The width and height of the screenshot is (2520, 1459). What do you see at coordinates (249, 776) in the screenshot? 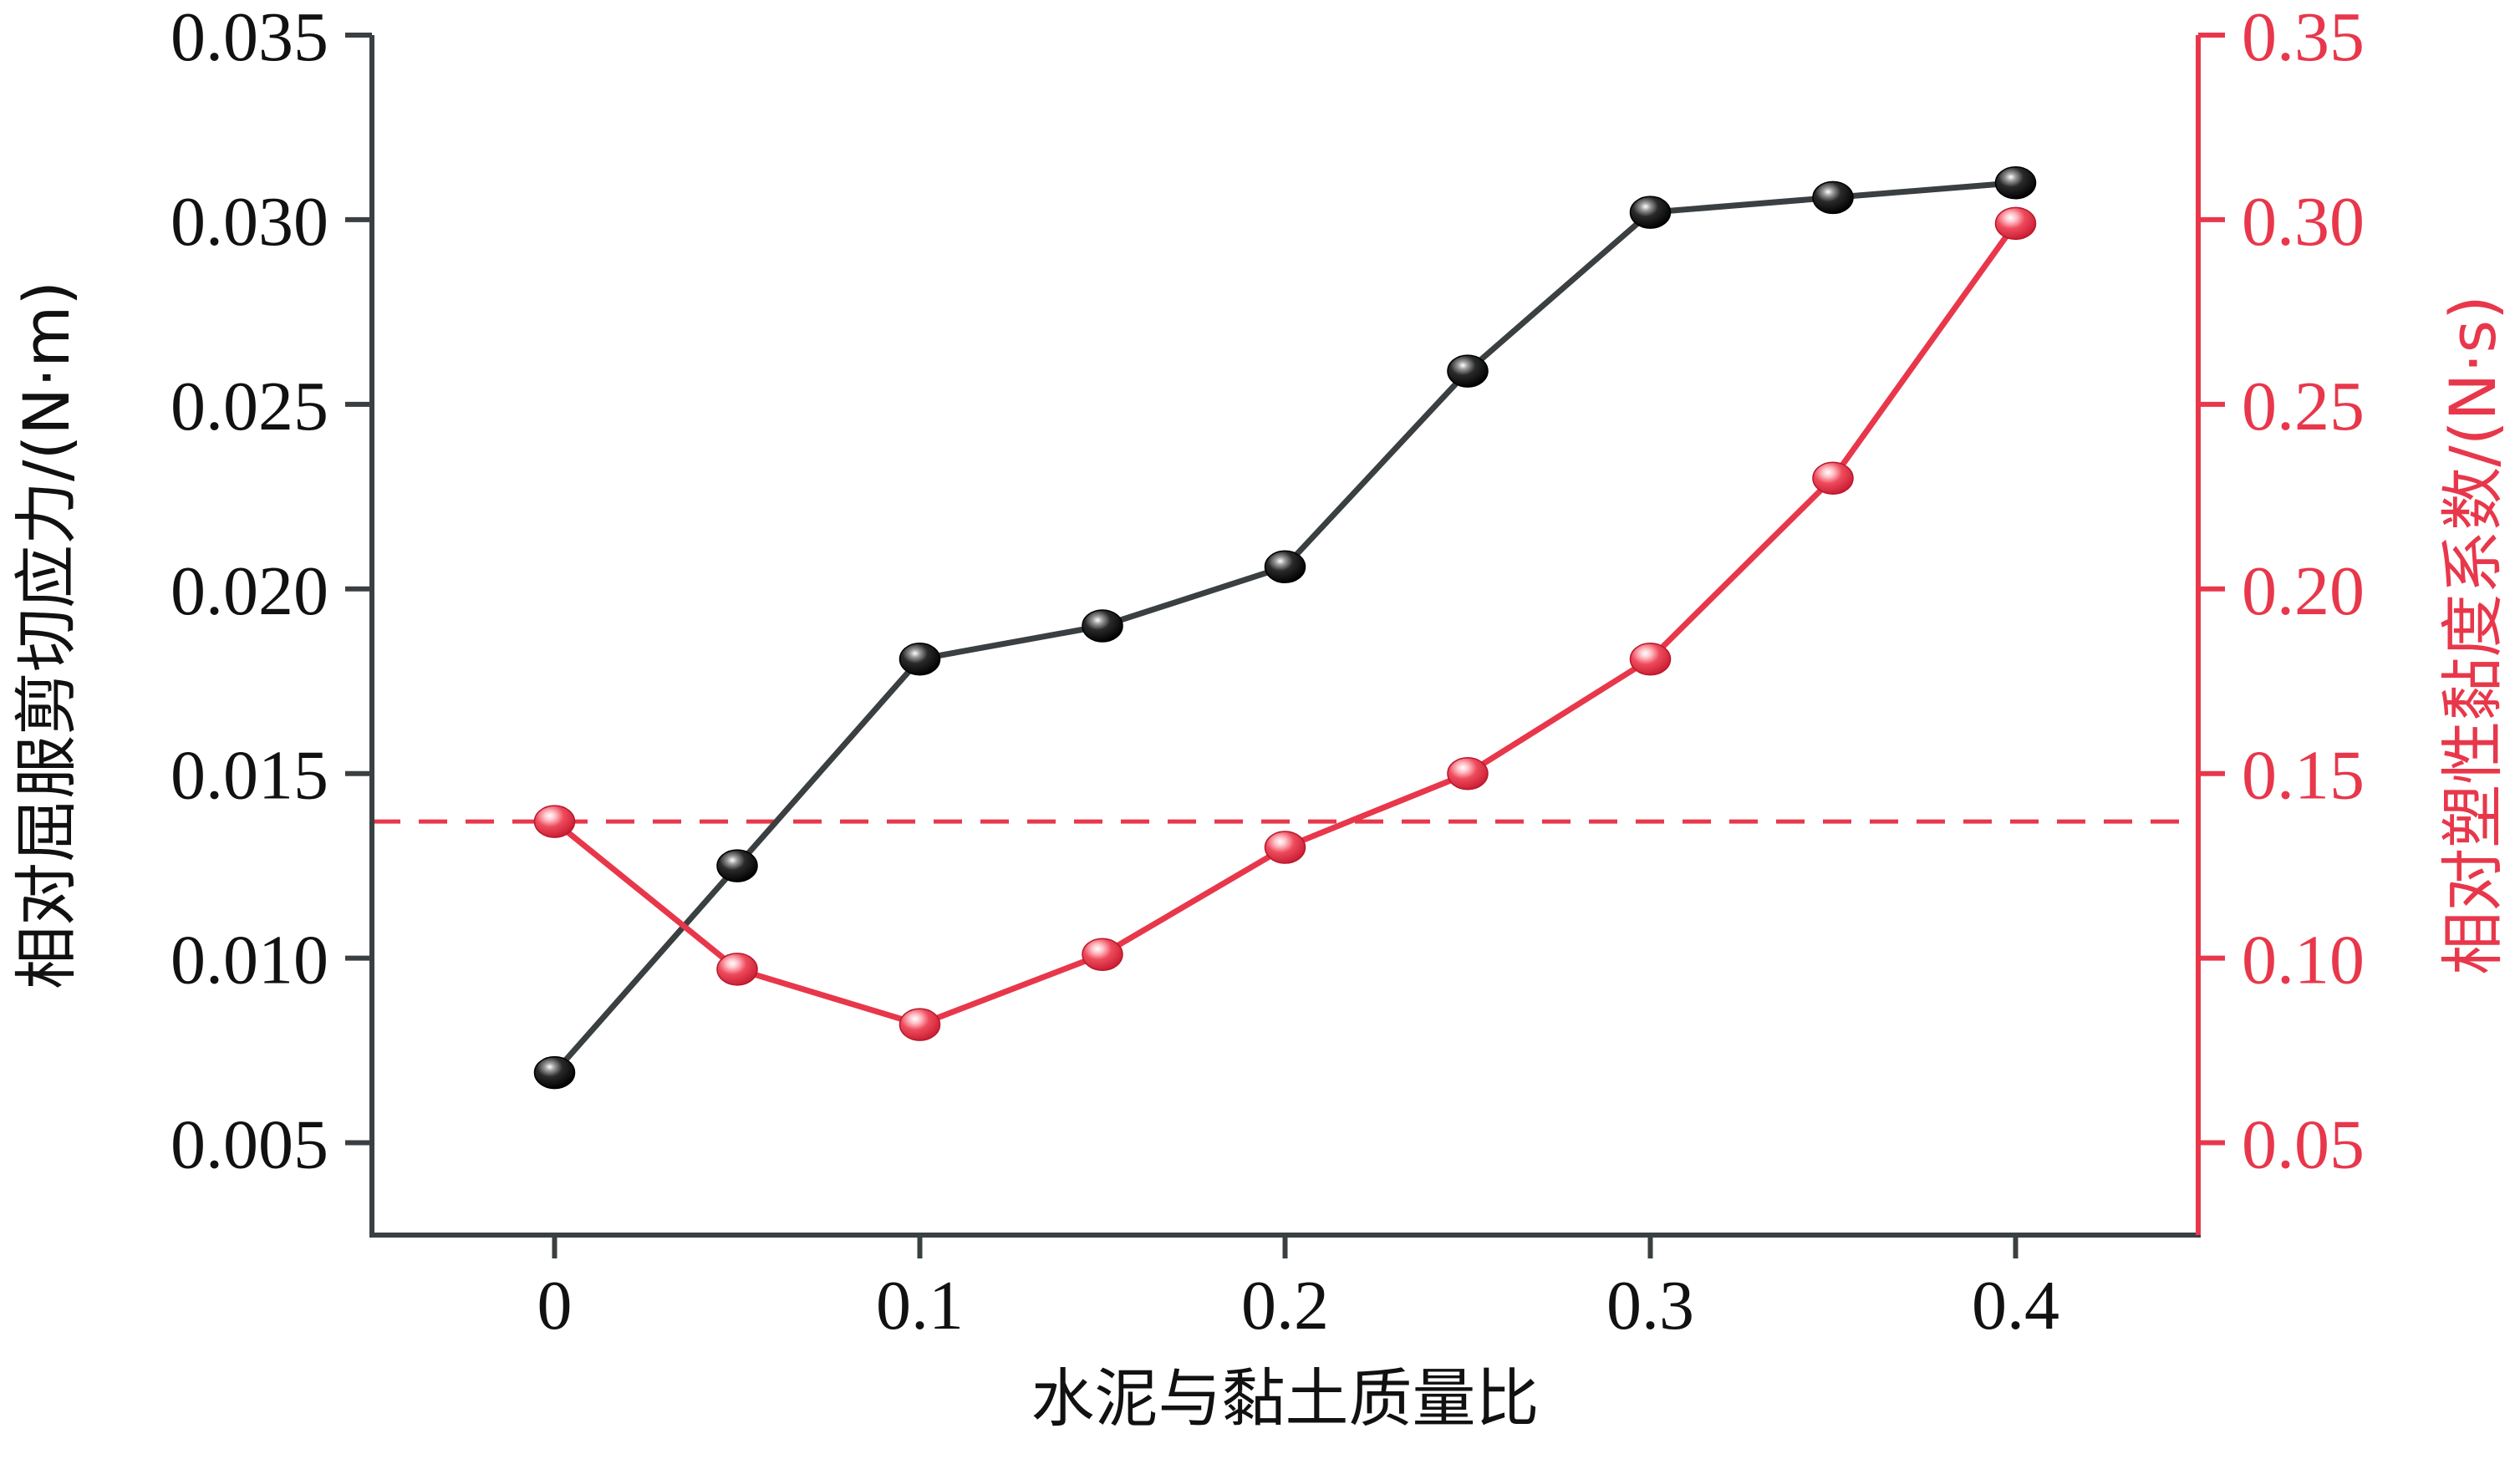
I see `y-left-tick-label: 0.015` at bounding box center [249, 776].